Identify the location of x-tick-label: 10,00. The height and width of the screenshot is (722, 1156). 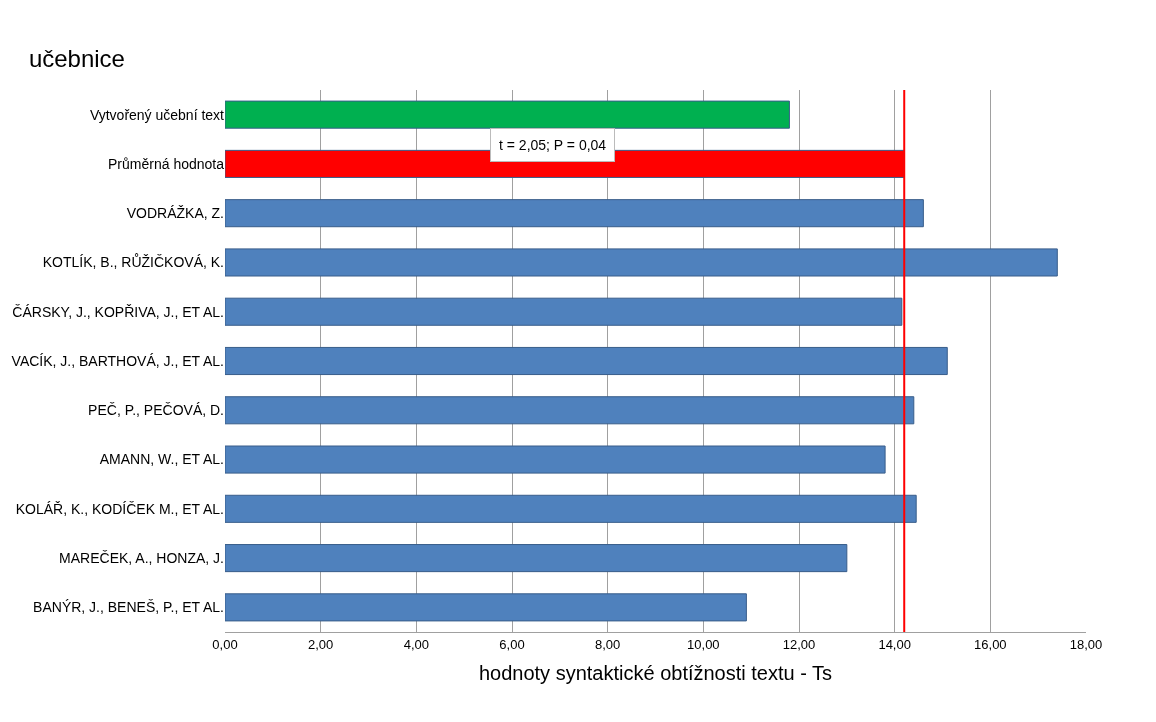
(703, 644).